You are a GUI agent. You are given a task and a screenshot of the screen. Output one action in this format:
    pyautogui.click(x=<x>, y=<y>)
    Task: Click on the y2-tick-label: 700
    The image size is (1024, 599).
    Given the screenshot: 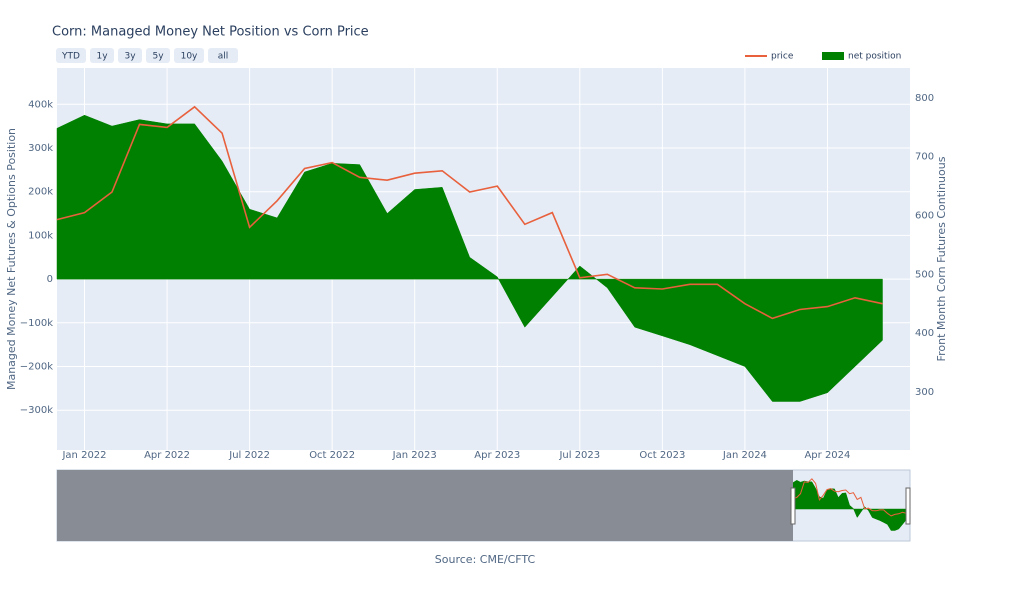 What is the action you would take?
    pyautogui.click(x=924, y=157)
    